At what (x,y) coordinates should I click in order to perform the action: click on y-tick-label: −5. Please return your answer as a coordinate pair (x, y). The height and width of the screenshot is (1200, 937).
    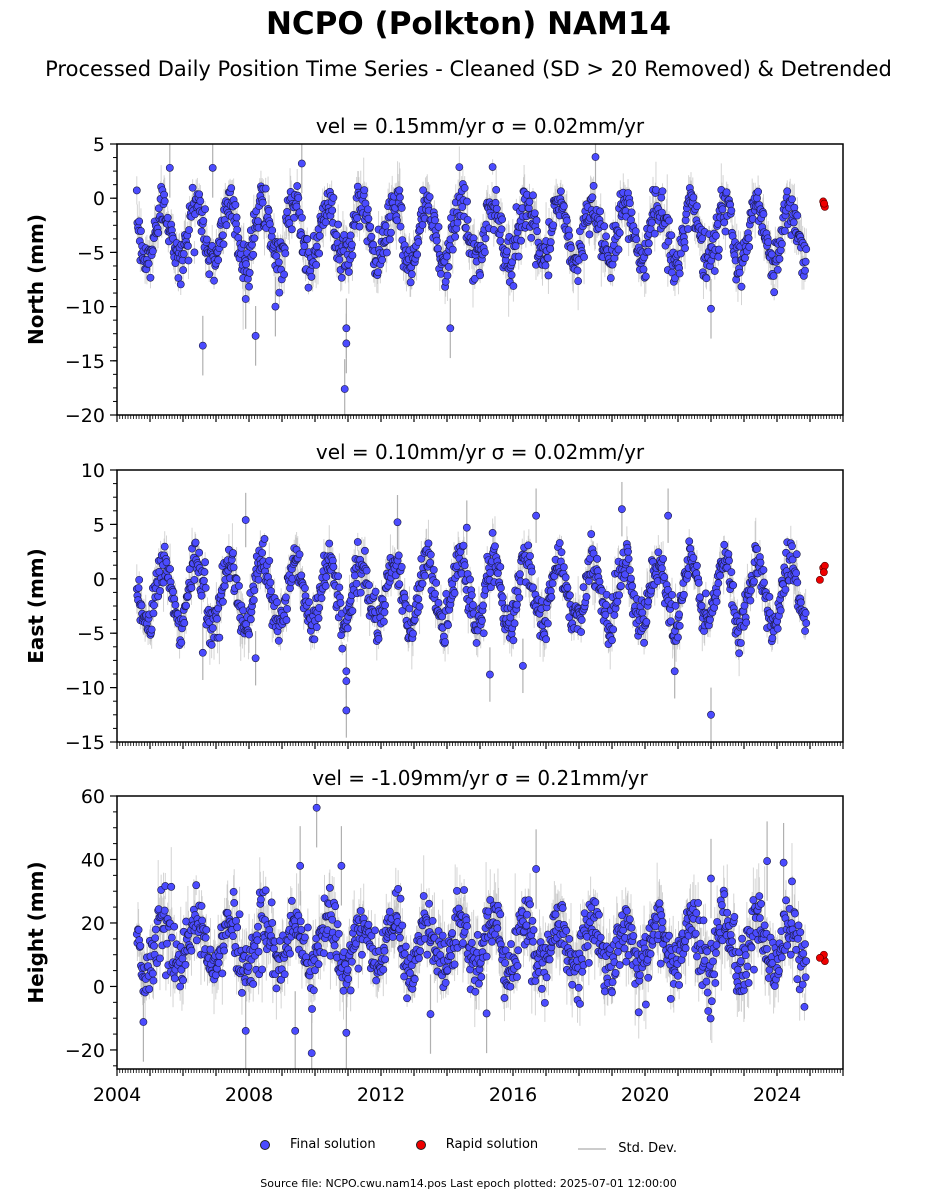
    Looking at the image, I should click on (91, 634).